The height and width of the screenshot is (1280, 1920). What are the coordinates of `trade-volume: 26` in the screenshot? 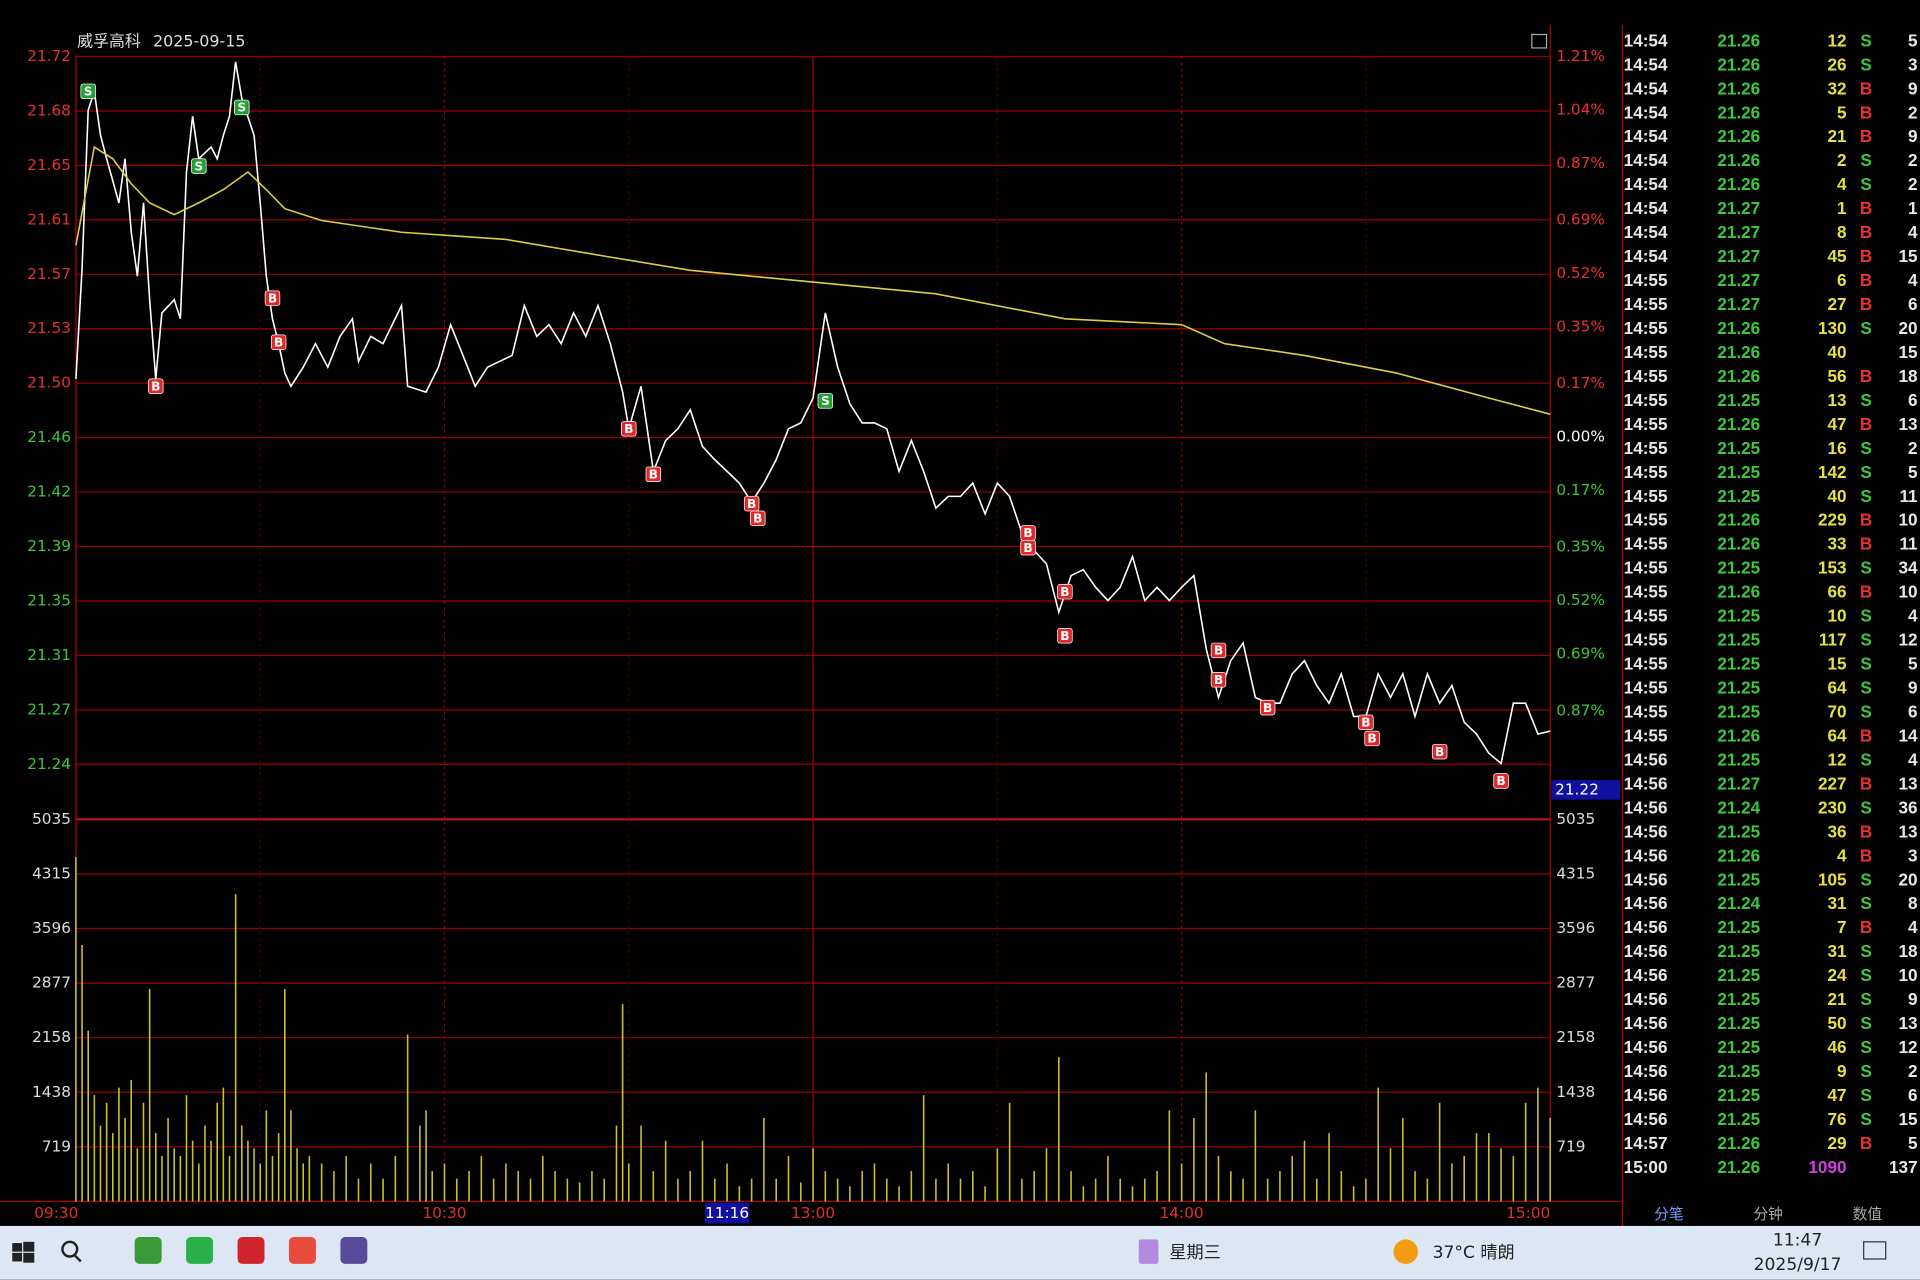 It's located at (1836, 64).